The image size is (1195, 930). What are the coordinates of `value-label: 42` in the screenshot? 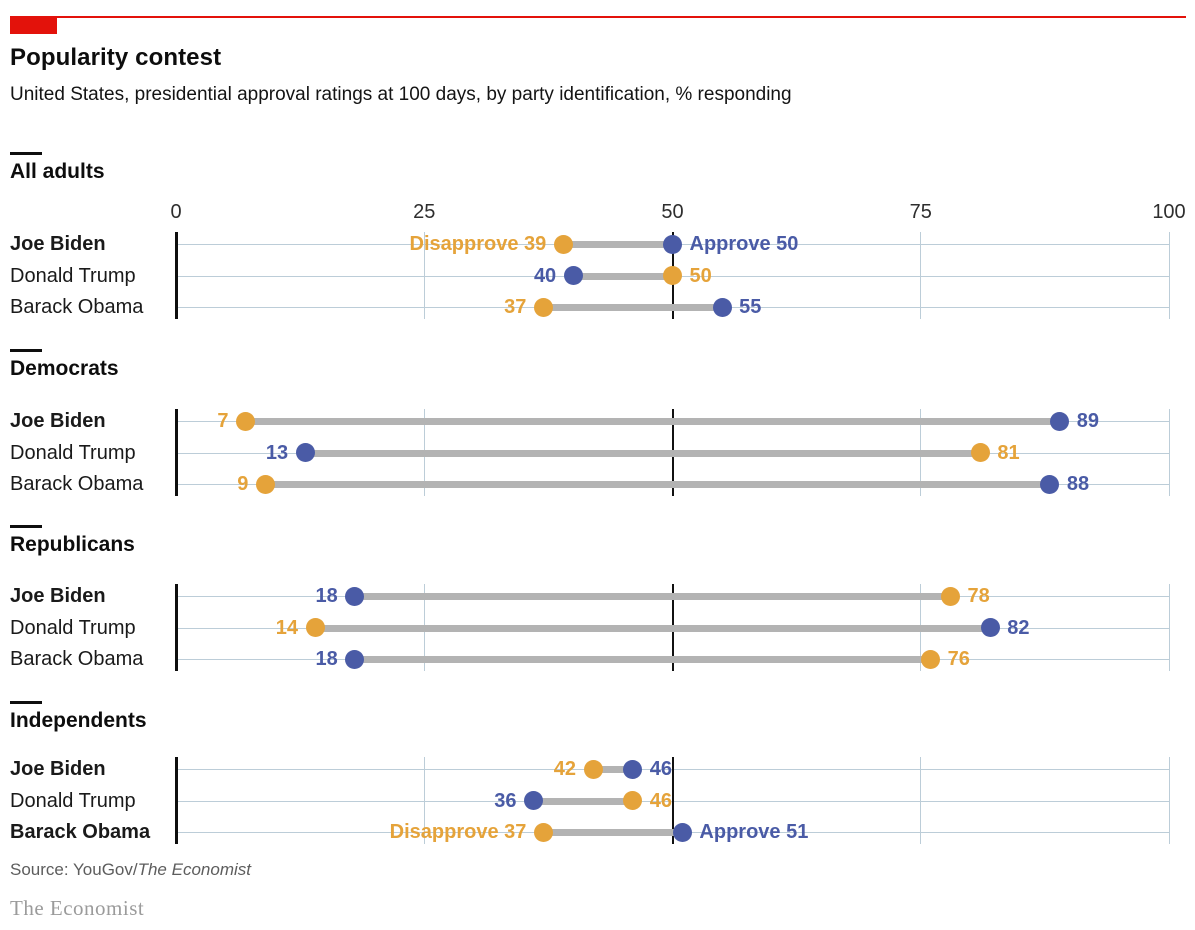 It's located at (565, 769).